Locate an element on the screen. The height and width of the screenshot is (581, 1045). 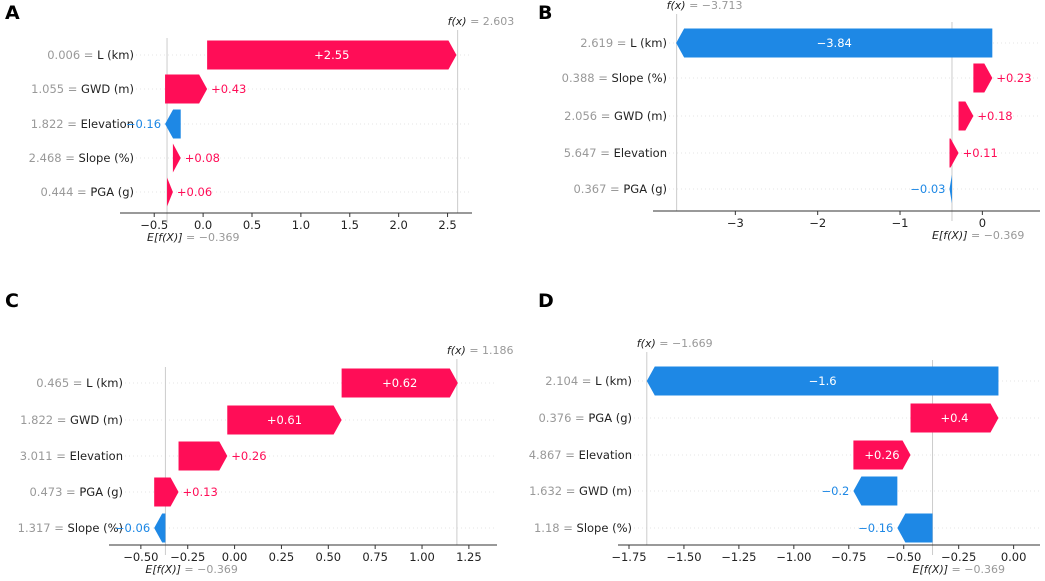
panel-d-feature-label: 4.867 = Elevation is located at coordinates (580, 455).